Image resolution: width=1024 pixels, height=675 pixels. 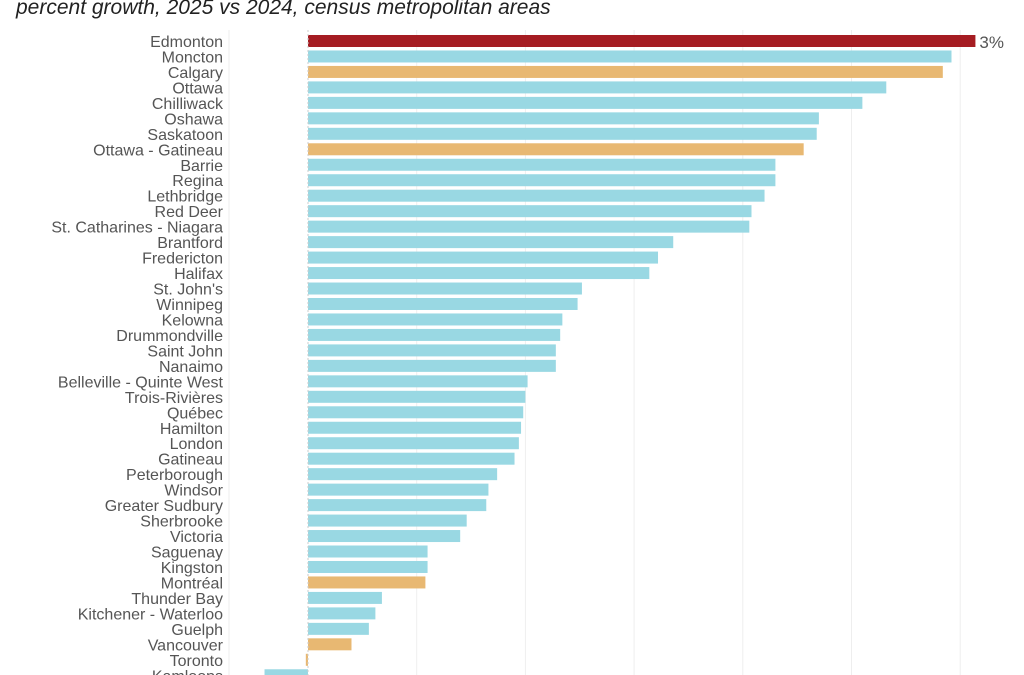 I want to click on category-label: Gatineau, so click(x=190, y=460).